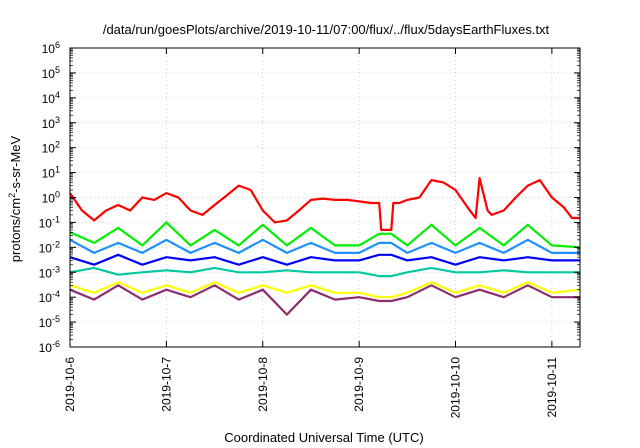 The image size is (640, 448). Describe the element at coordinates (552, 387) in the screenshot. I see `x-tick-label: 2019-10-11` at that location.